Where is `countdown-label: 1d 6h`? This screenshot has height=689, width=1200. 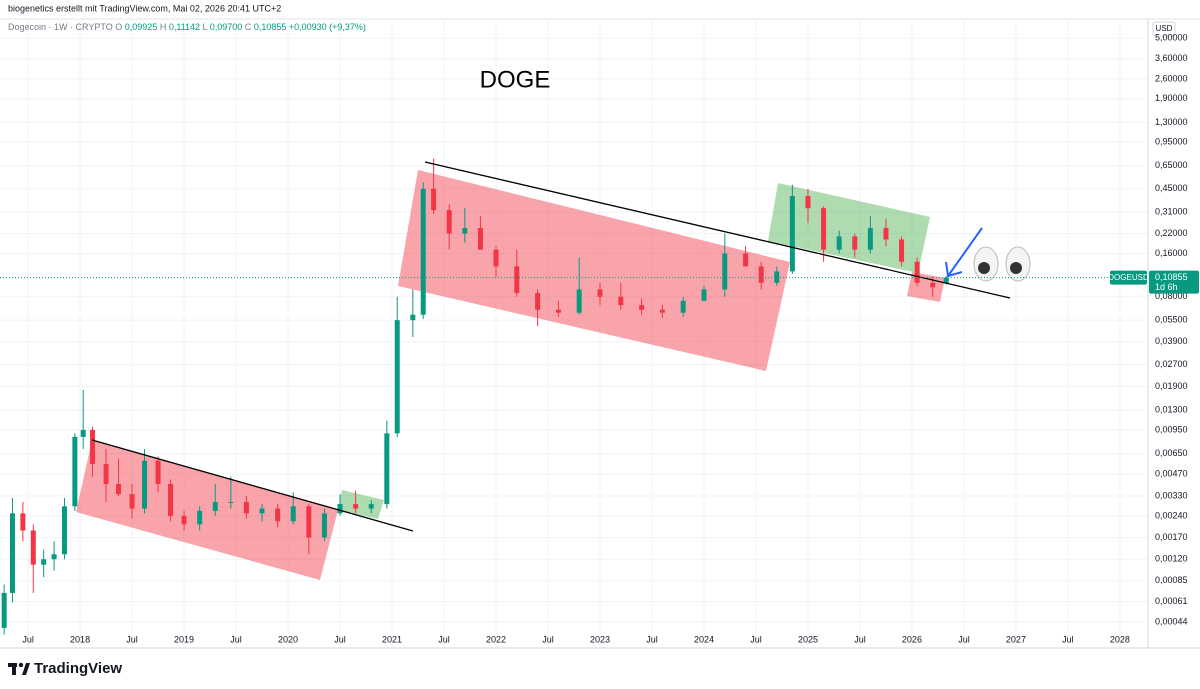 countdown-label: 1d 6h is located at coordinates (1166, 287).